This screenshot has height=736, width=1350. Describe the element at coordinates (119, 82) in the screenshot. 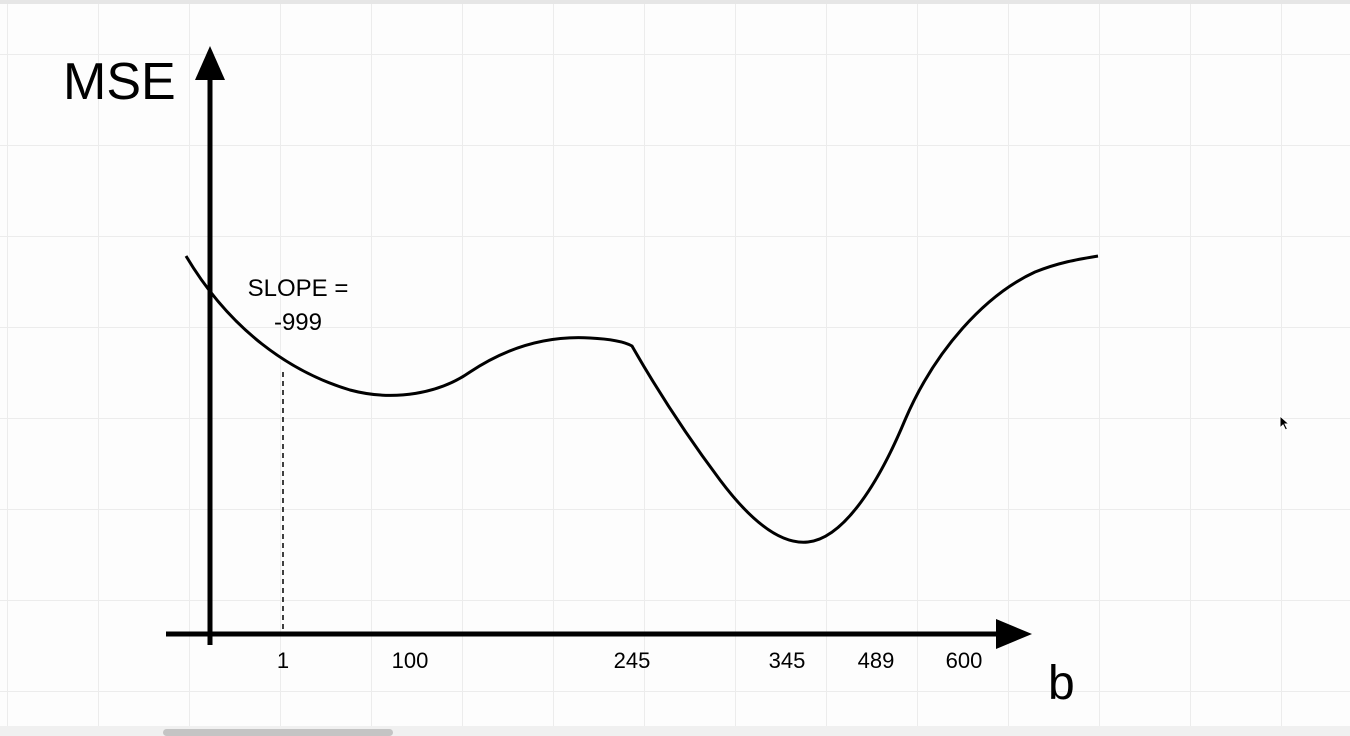

I see `y-axis-label: MSE` at that location.